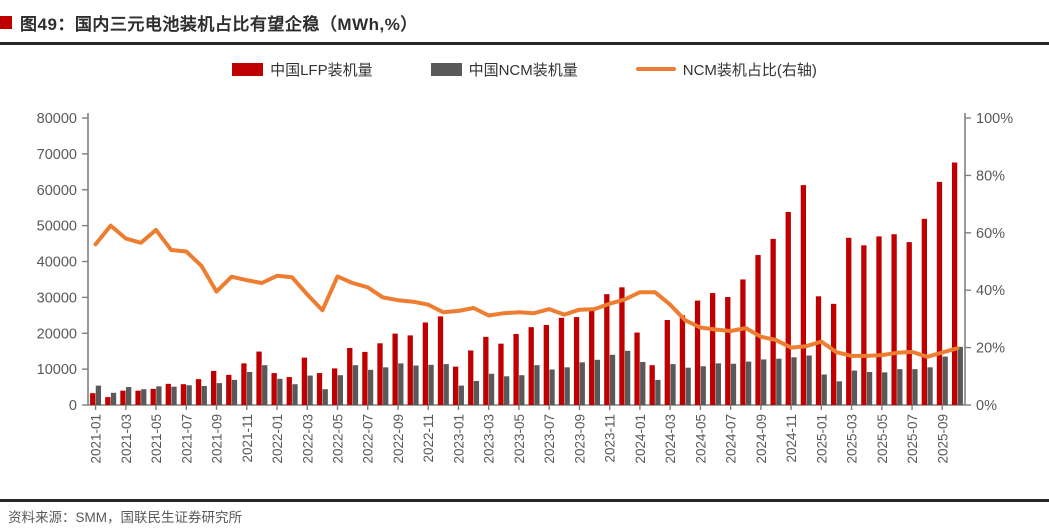  Describe the element at coordinates (126, 439) in the screenshot. I see `x-axis-tick-label: 2021-03` at that location.